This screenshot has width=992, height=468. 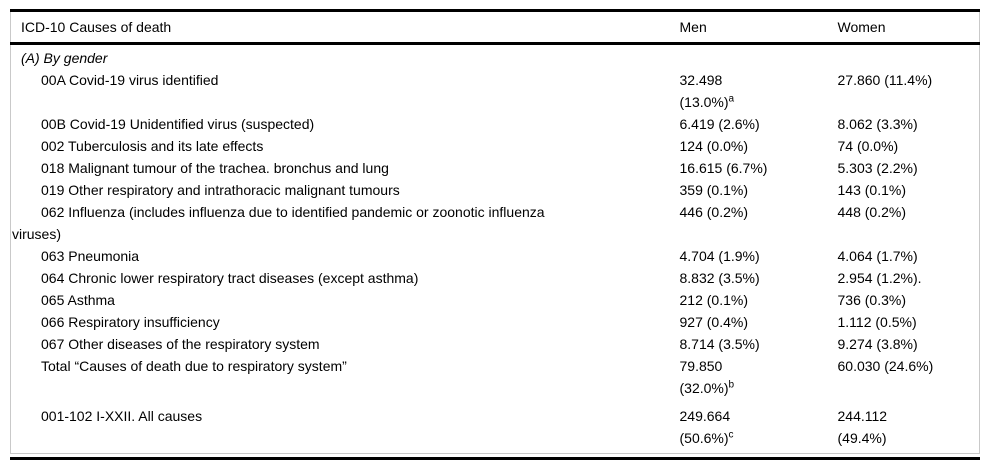 What do you see at coordinates (345, 27) in the screenshot?
I see `column-header-cause: ICD-10 Causes of death` at bounding box center [345, 27].